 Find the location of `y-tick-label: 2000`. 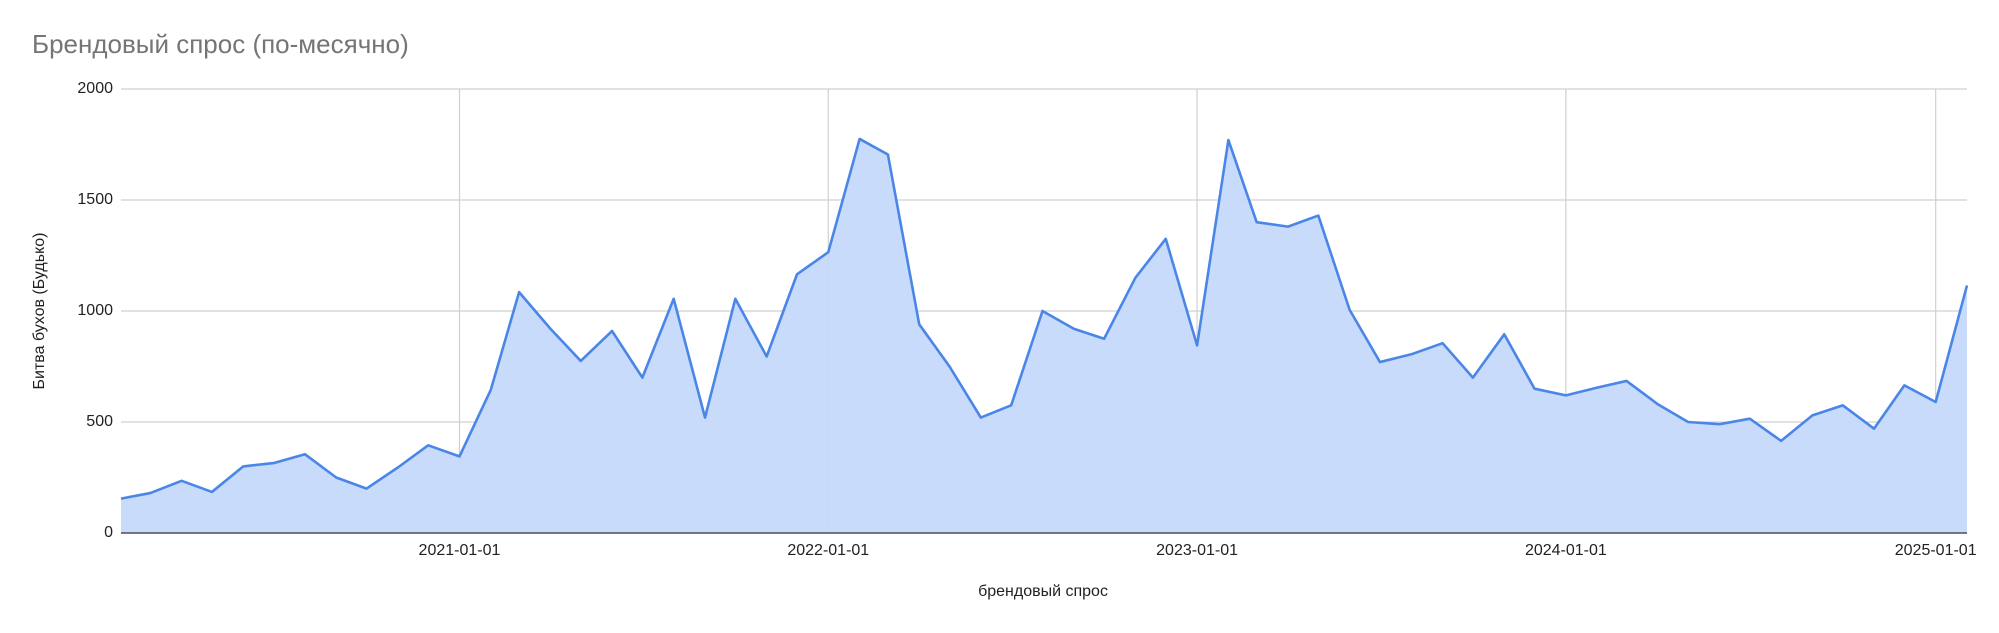

y-tick-label: 2000 is located at coordinates (95, 88).